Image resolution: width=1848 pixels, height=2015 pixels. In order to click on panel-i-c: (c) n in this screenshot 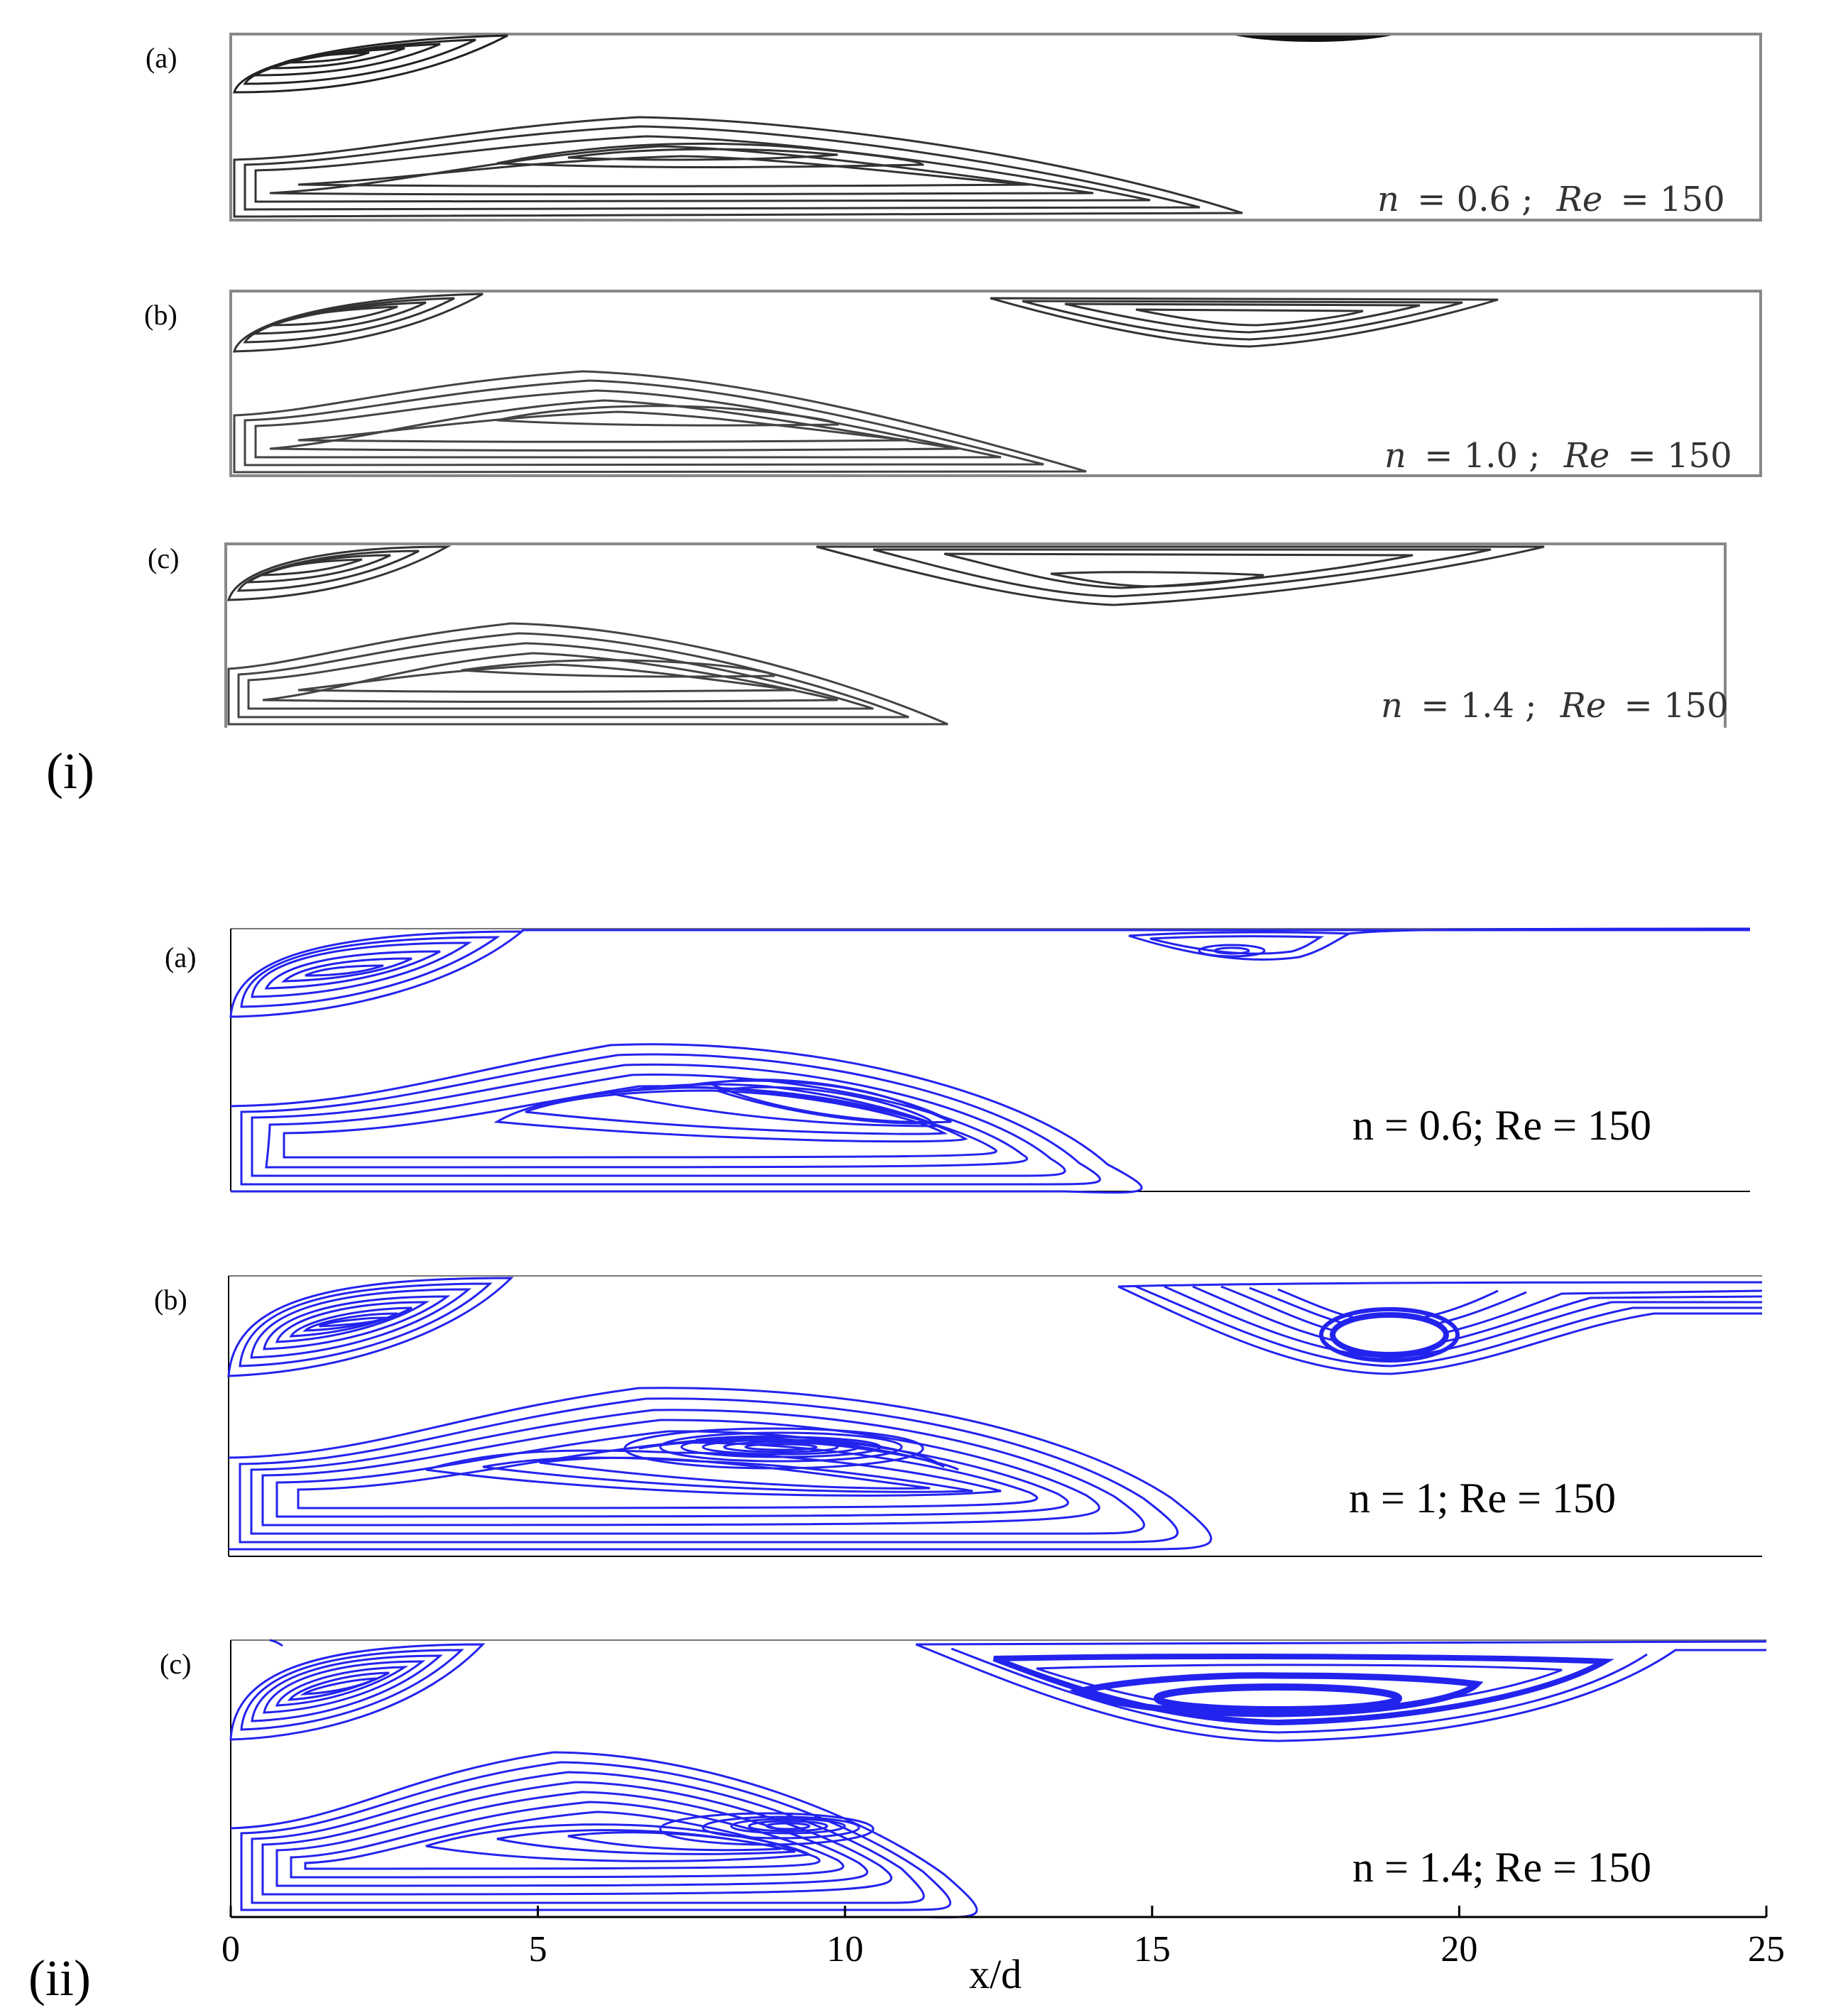, I will do `click(938, 635)`.